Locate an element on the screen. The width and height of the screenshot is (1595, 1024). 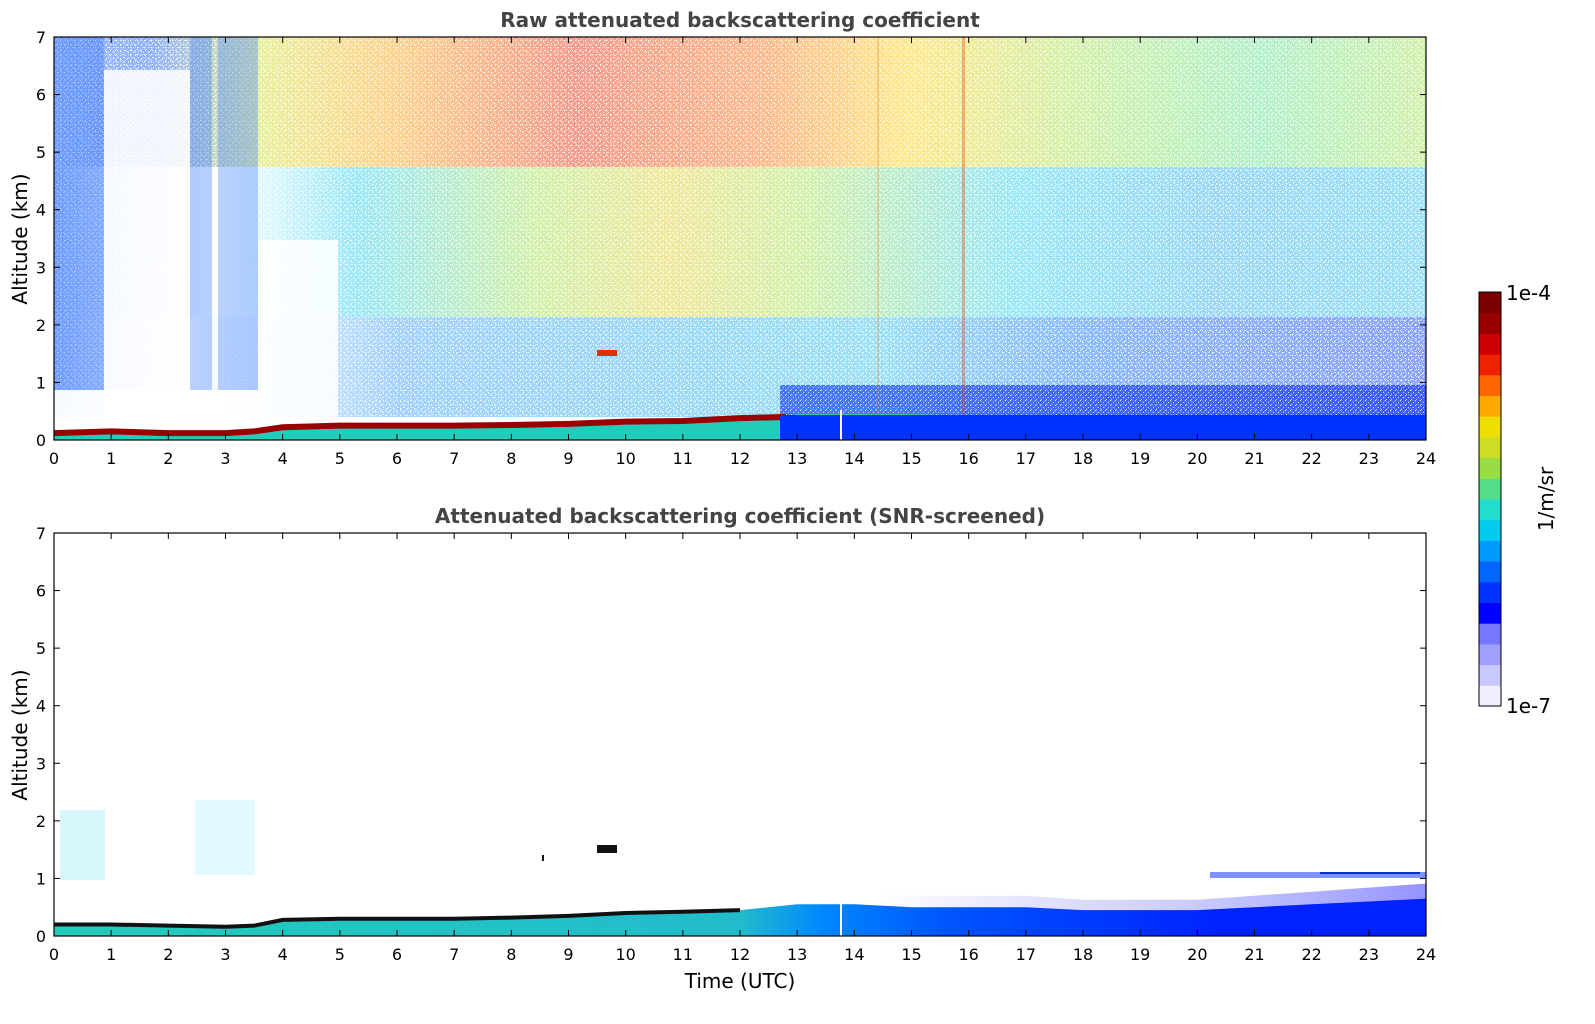
x-tick-label: 18 is located at coordinates (1083, 458).